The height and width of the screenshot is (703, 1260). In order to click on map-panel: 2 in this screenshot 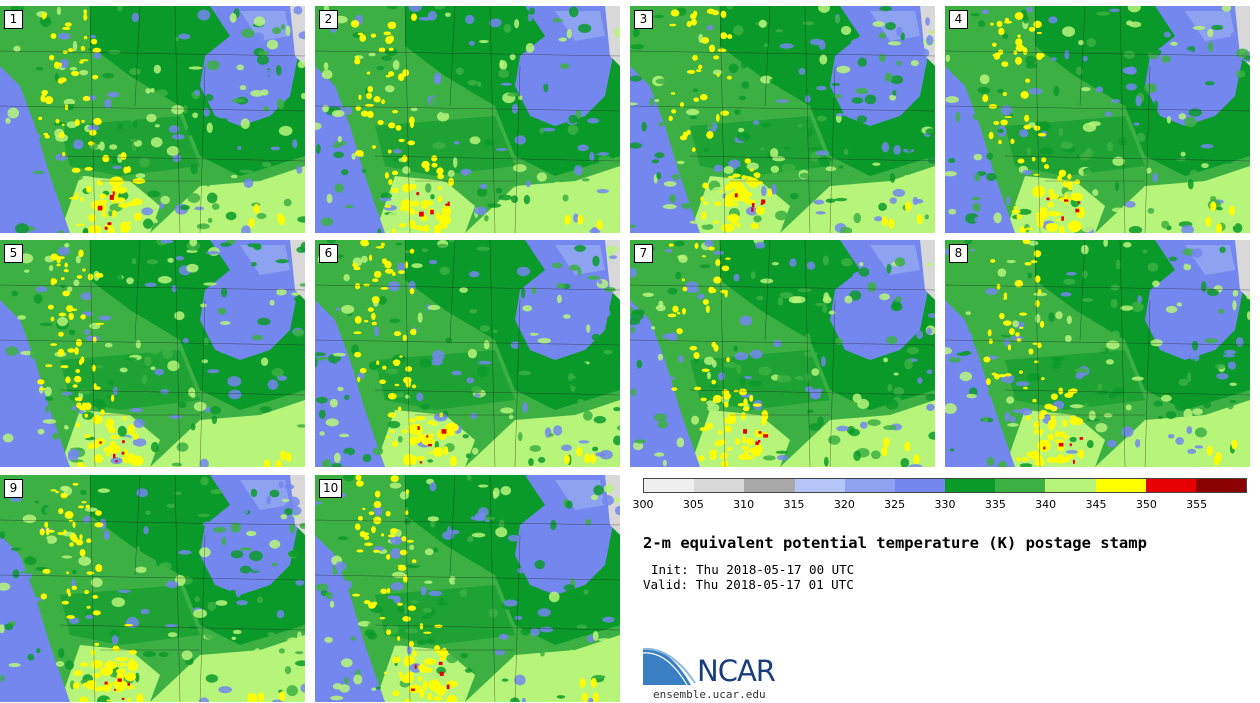, I will do `click(467, 119)`.